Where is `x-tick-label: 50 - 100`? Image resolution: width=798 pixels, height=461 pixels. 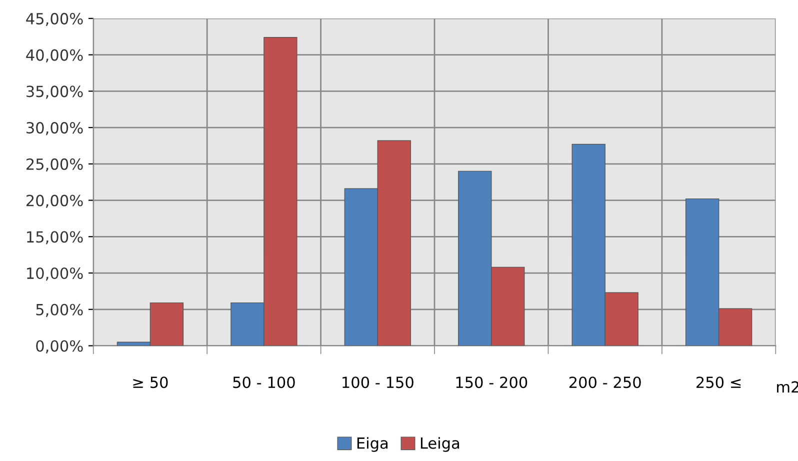 x-tick-label: 50 - 100 is located at coordinates (264, 382).